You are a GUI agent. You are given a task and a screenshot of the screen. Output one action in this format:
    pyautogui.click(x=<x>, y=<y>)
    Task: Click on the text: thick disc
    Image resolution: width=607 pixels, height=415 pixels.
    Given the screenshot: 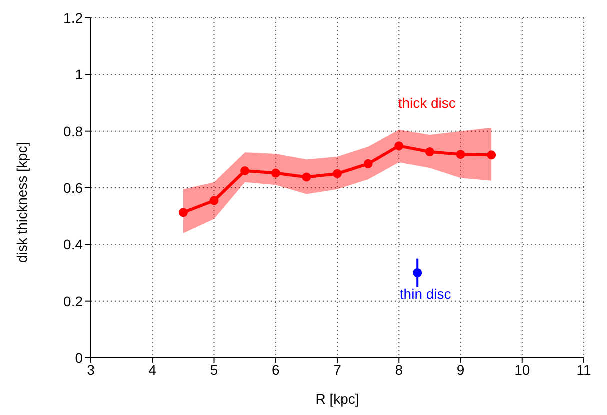 What is the action you would take?
    pyautogui.click(x=427, y=102)
    